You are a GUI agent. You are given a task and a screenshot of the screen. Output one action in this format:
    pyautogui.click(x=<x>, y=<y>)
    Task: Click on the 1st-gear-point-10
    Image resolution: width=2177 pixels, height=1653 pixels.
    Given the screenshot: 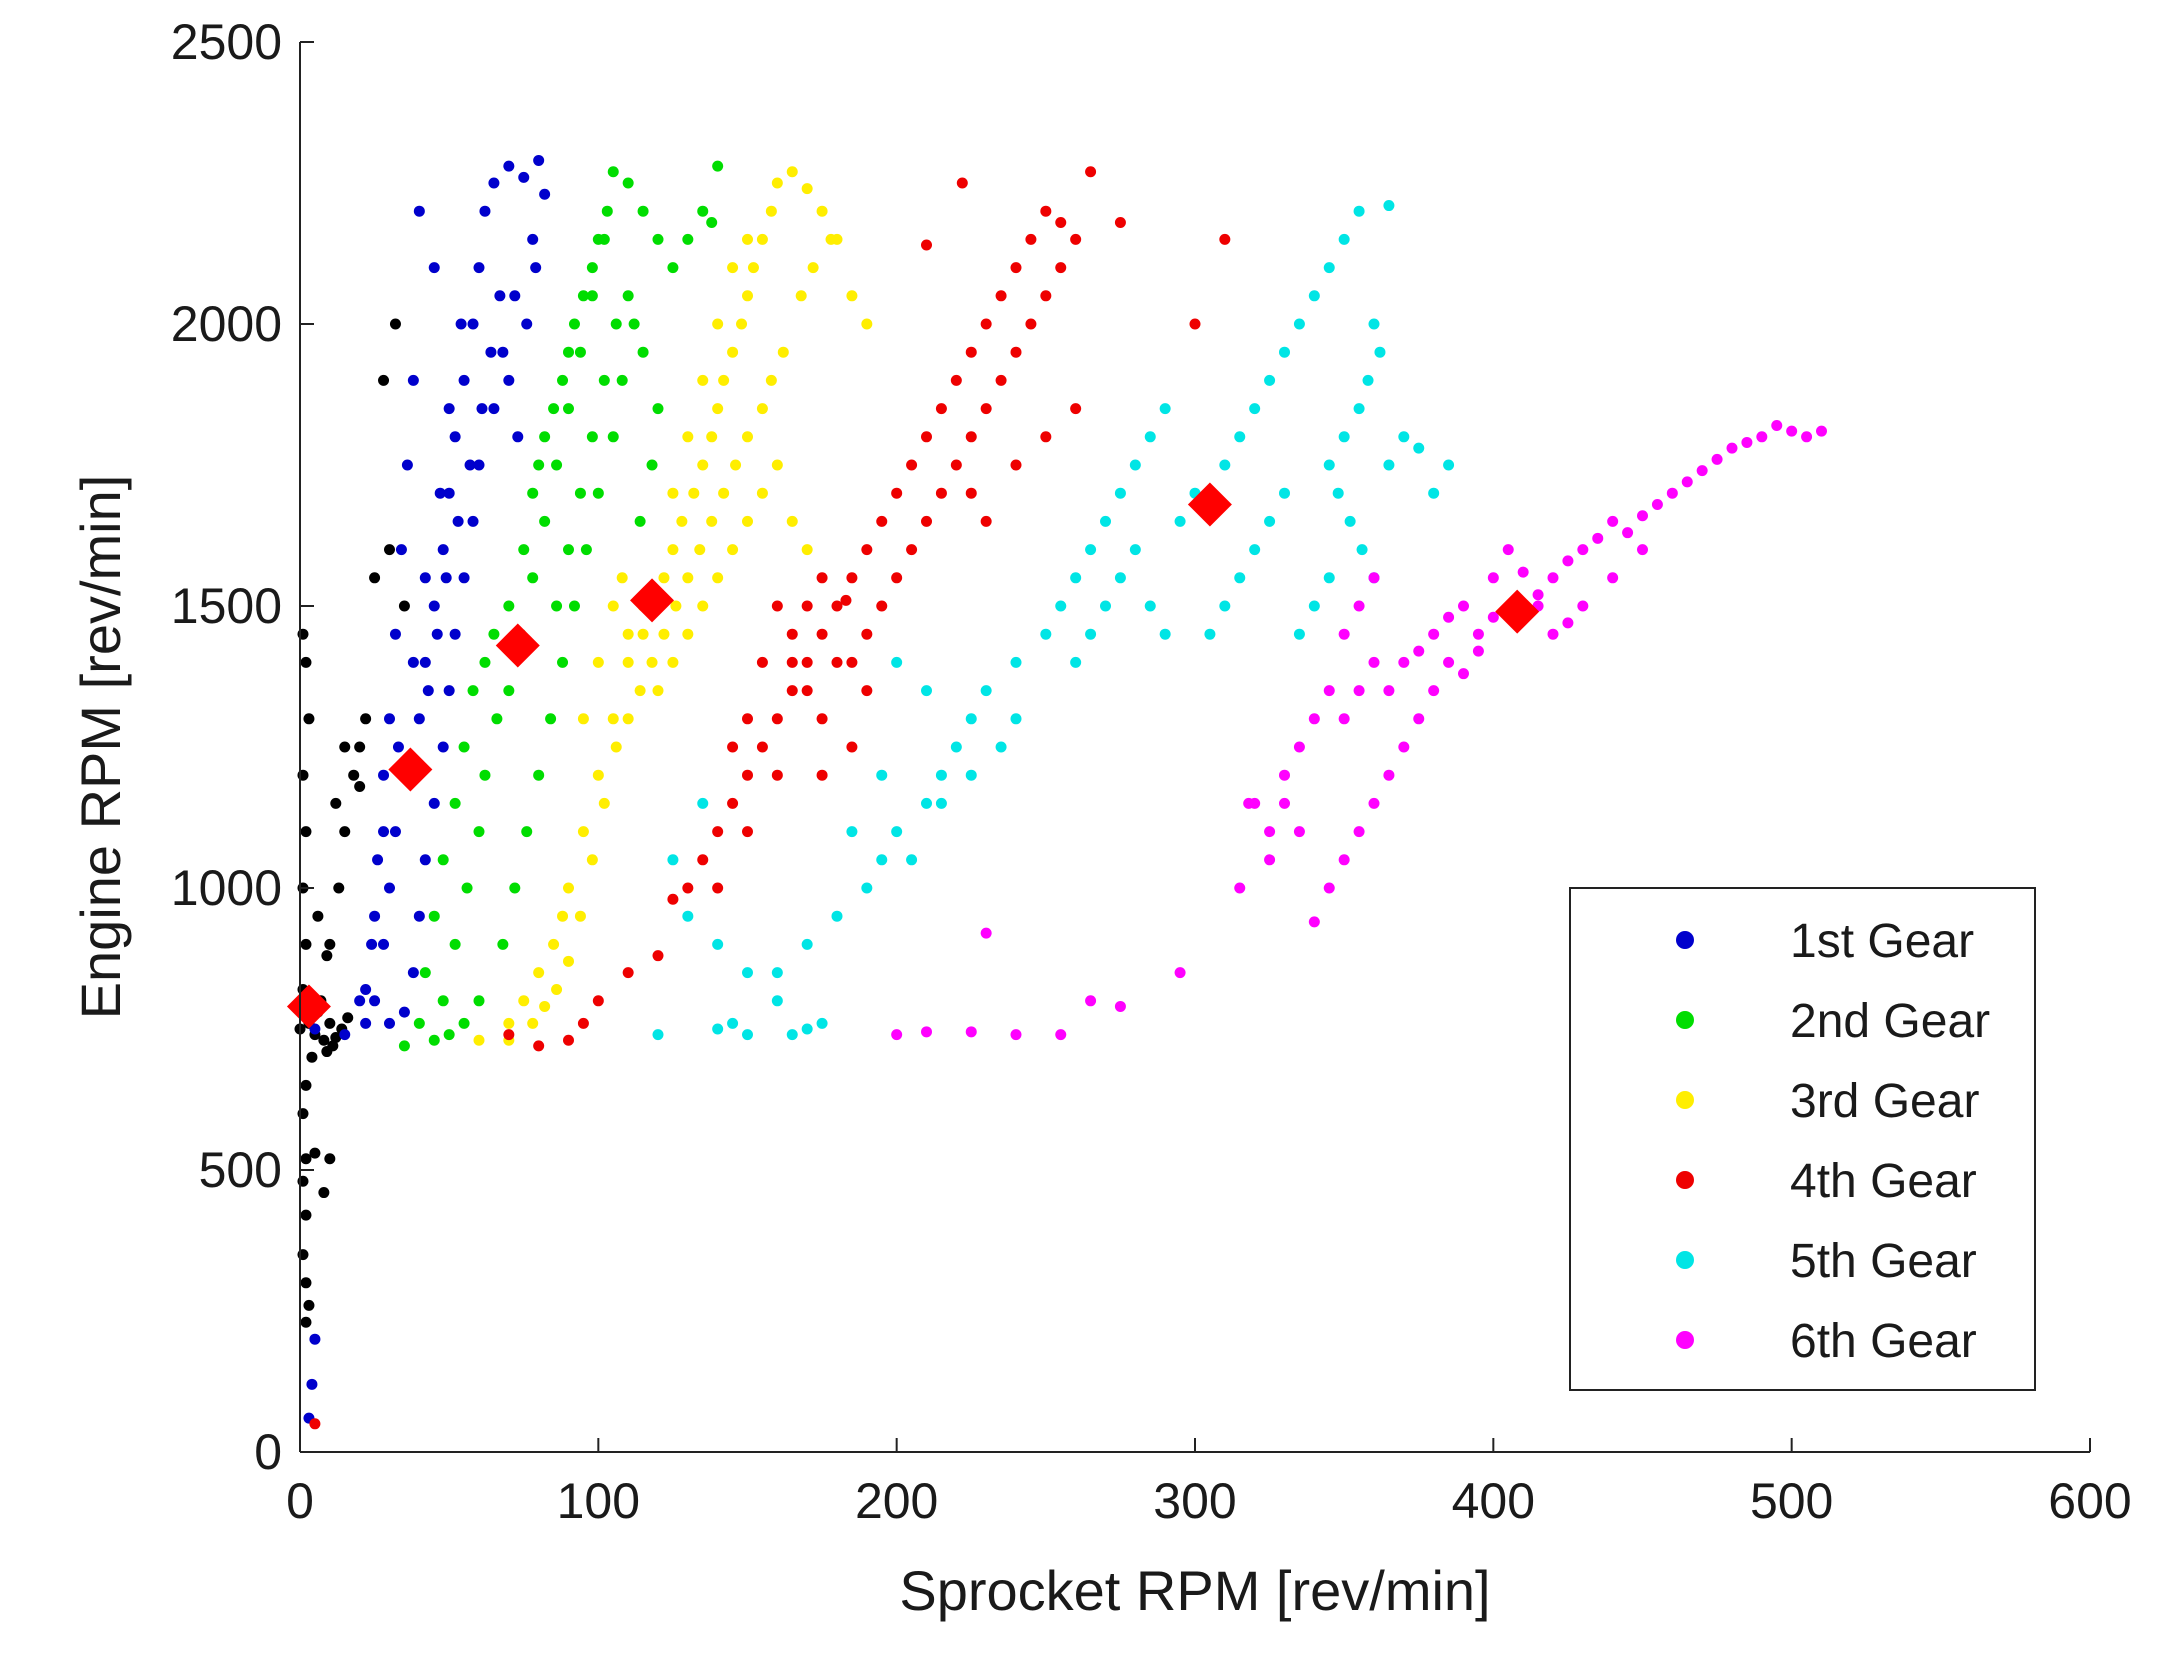 What is the action you would take?
    pyautogui.click(x=425, y=662)
    